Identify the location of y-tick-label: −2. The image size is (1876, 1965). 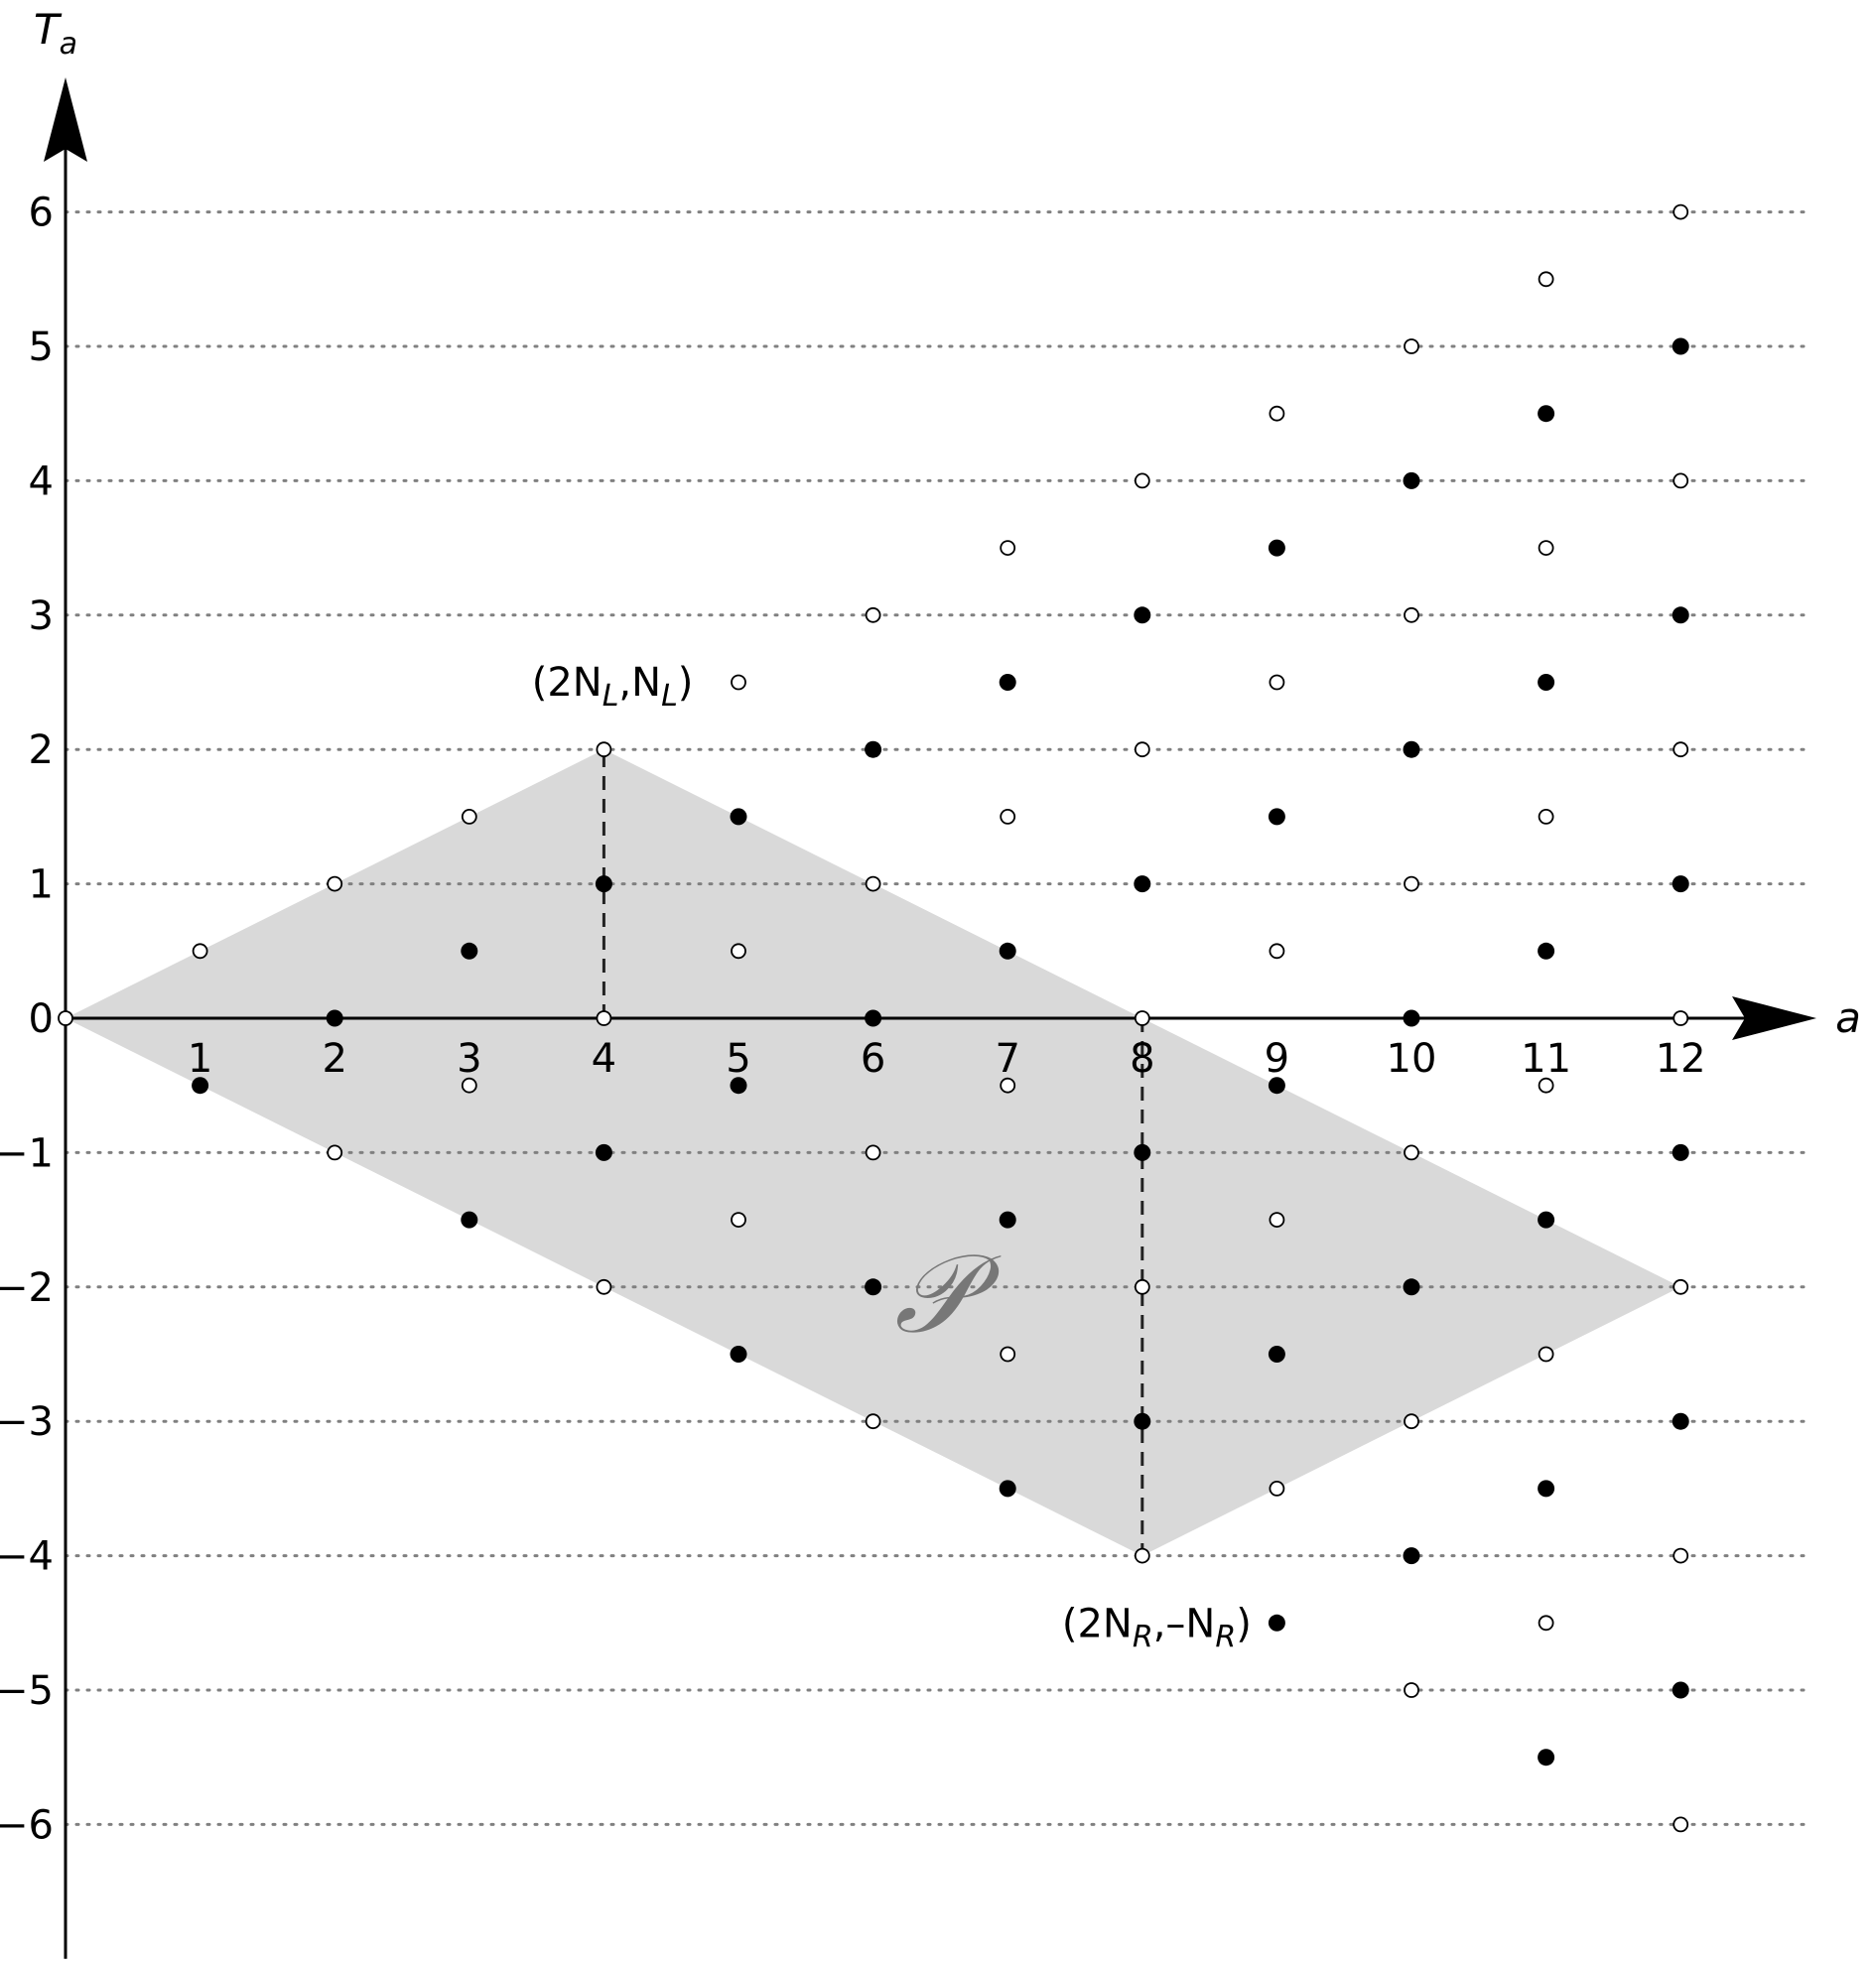
(27, 1288).